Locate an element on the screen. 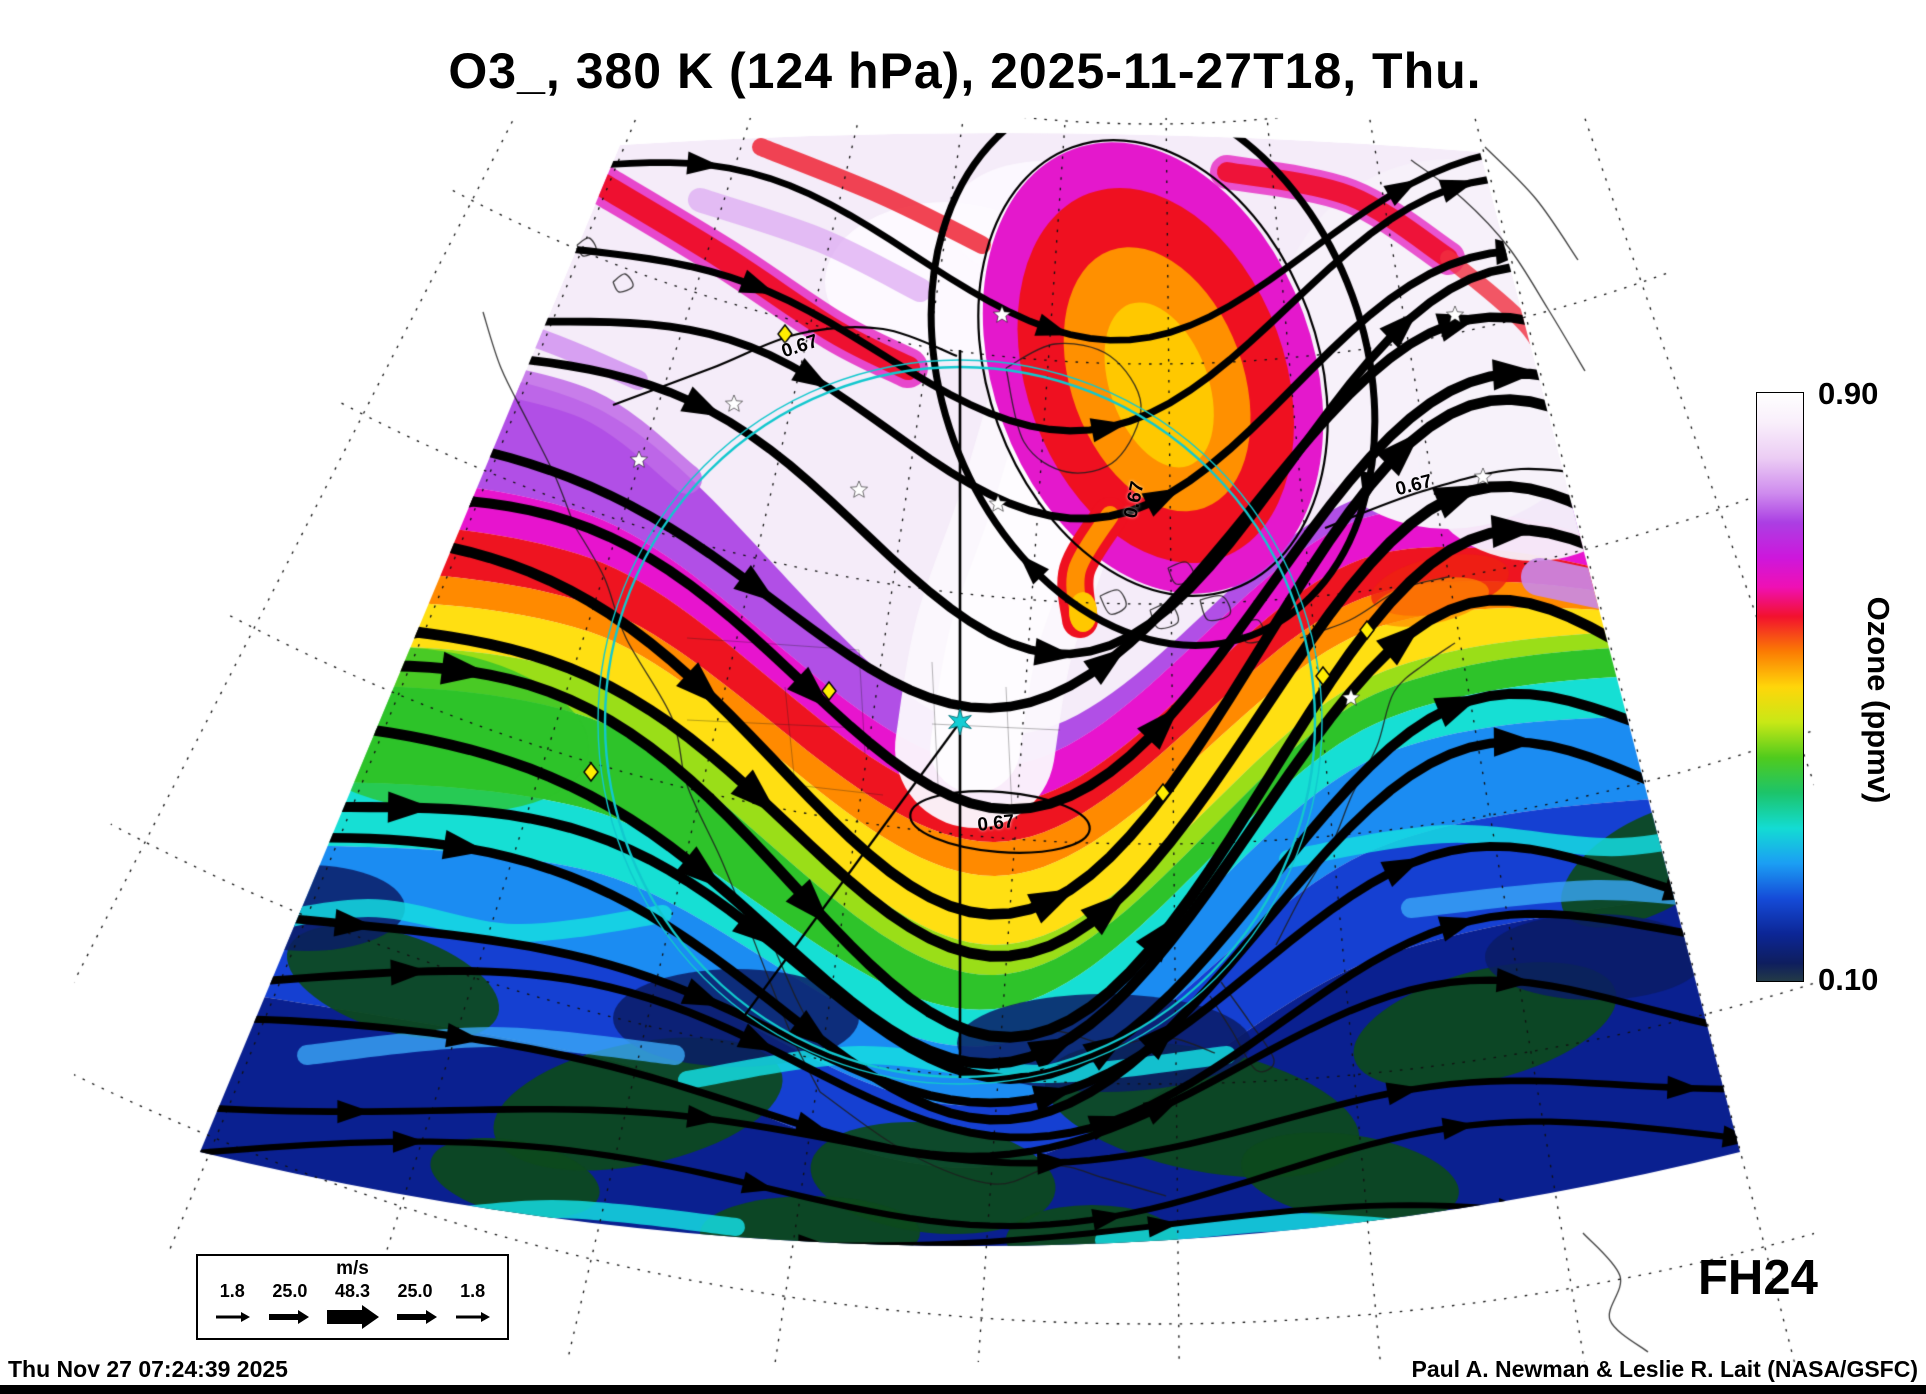  colorbar-min-label: 0.10 is located at coordinates (1848, 979).